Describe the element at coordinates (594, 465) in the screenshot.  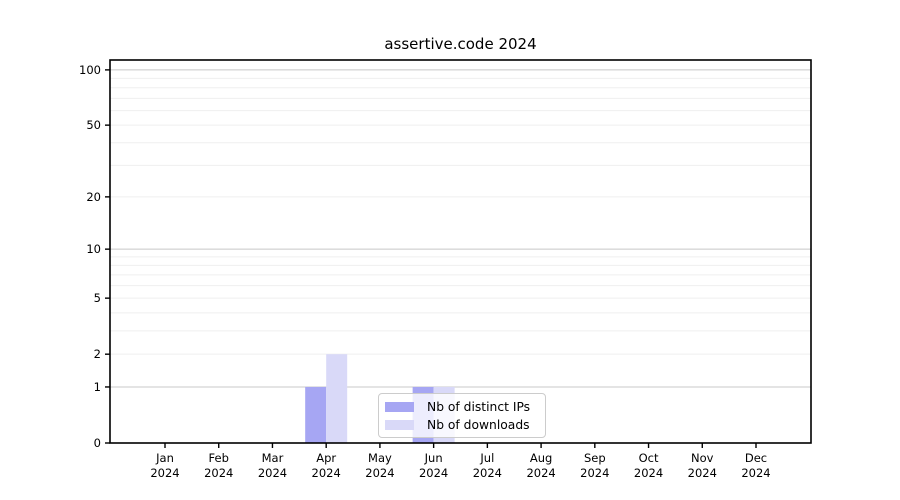
I see `x-tick-label: Sep 2024` at that location.